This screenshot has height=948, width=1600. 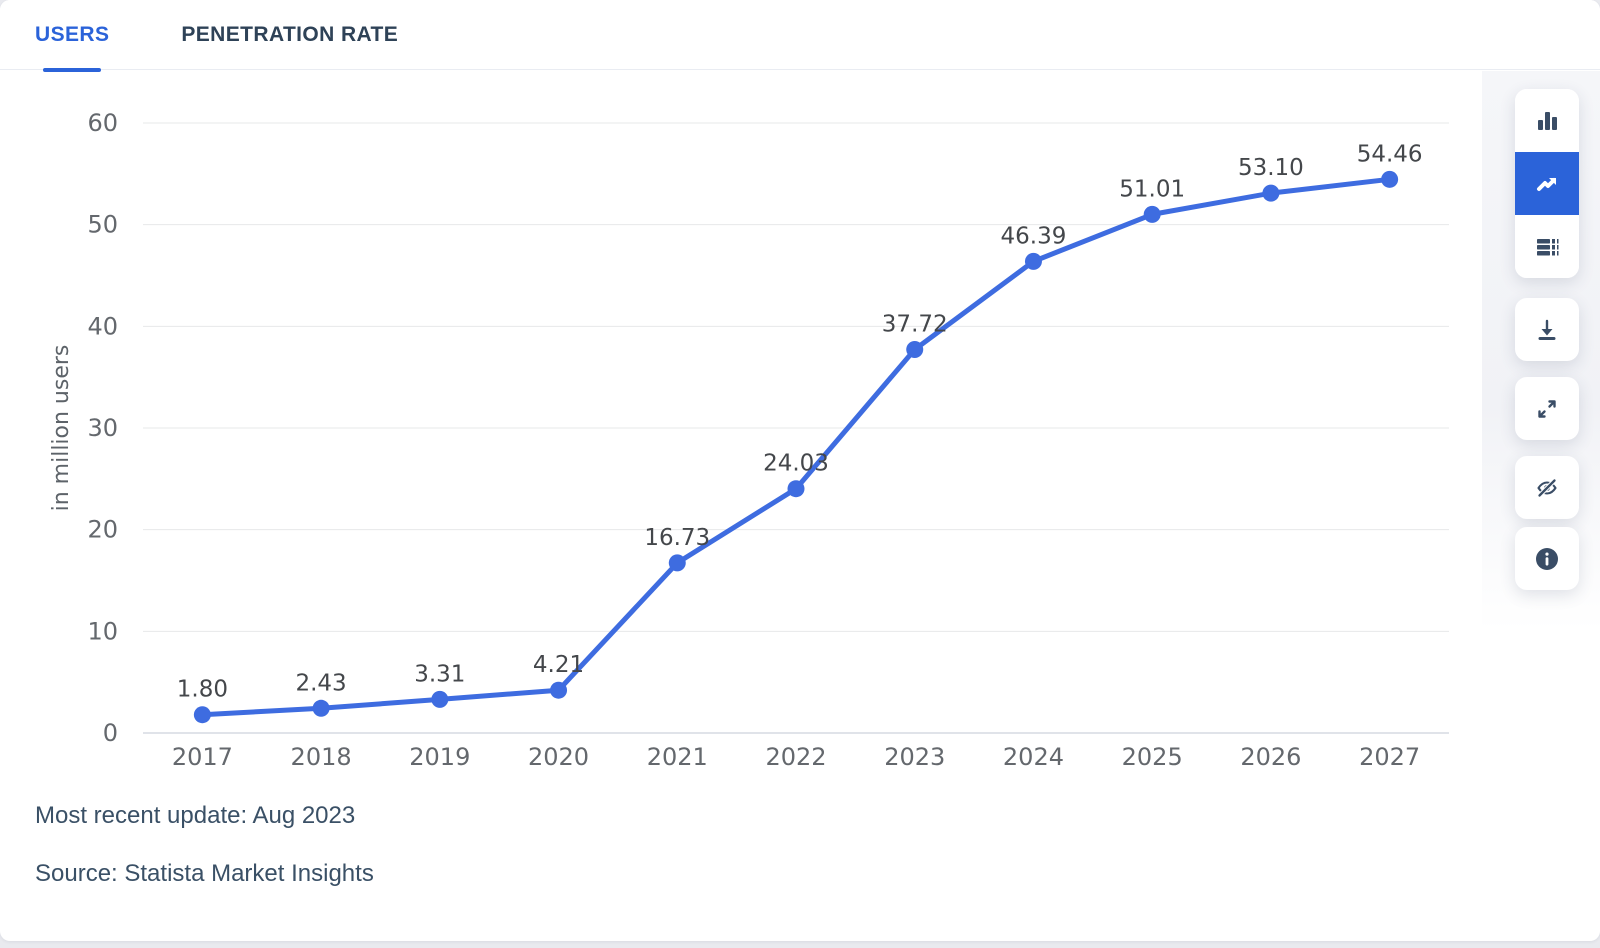 What do you see at coordinates (1389, 757) in the screenshot?
I see `x-tick-label: 2027` at bounding box center [1389, 757].